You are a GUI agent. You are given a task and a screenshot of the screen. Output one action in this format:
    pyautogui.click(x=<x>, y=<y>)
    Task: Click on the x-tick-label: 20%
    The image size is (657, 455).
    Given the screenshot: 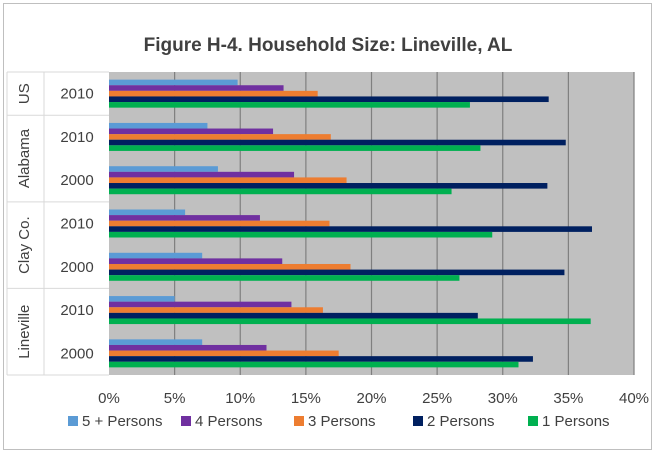 What is the action you would take?
    pyautogui.click(x=371, y=398)
    